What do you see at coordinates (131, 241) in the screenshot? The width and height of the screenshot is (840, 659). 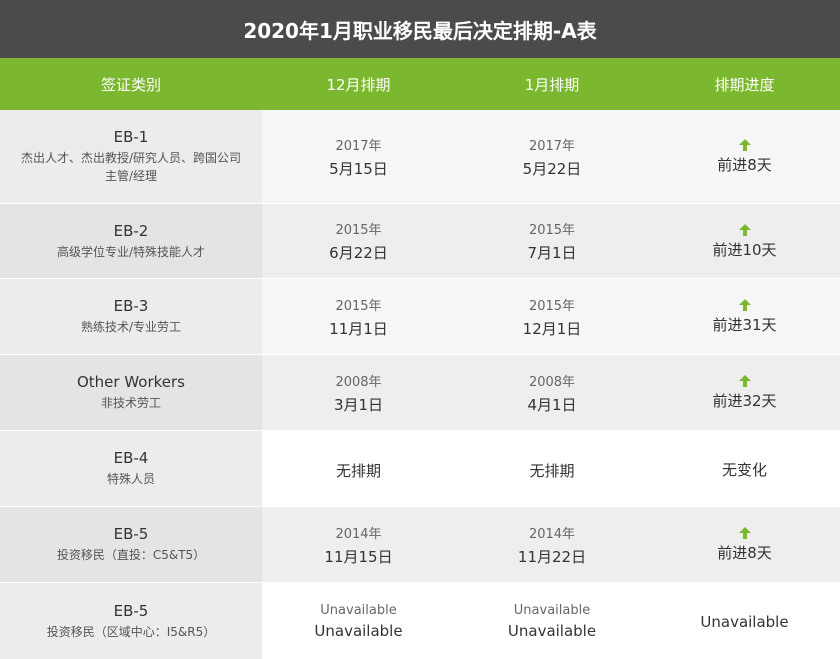 I see `category-cell: EB-2 高级学位专业/特殊技能人才` at bounding box center [131, 241].